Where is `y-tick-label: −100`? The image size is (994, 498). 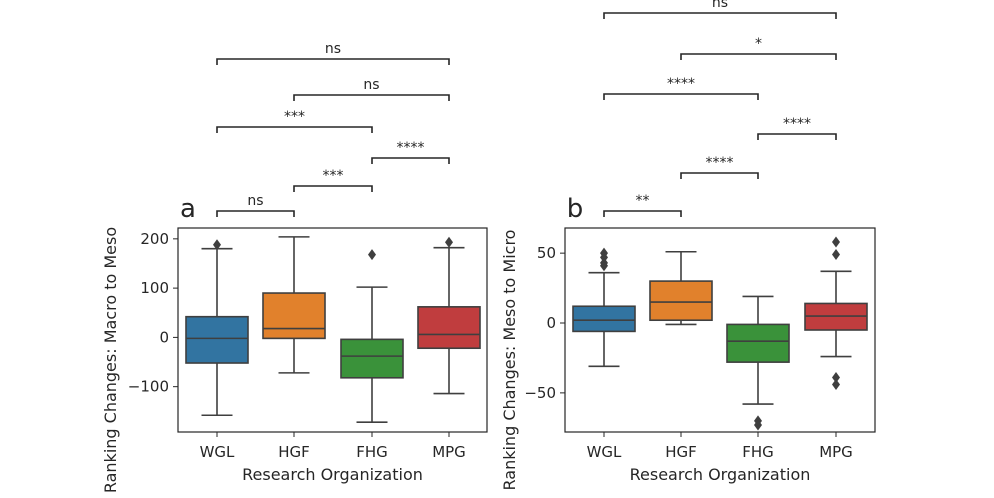
y-tick-label: −100 is located at coordinates (148, 387).